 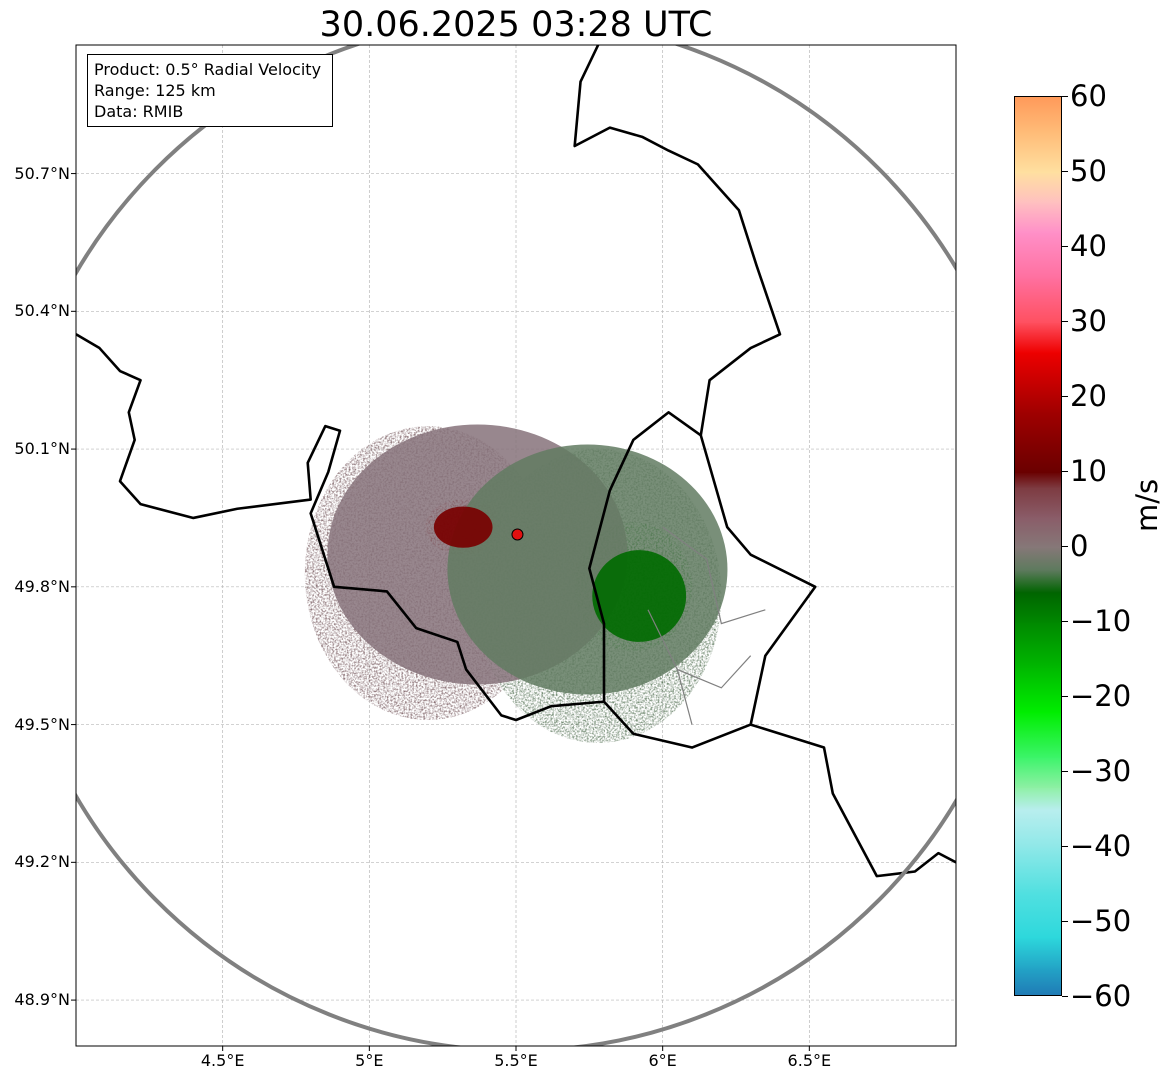 I want to click on velocity-region-inbound-inner, so click(x=587, y=569).